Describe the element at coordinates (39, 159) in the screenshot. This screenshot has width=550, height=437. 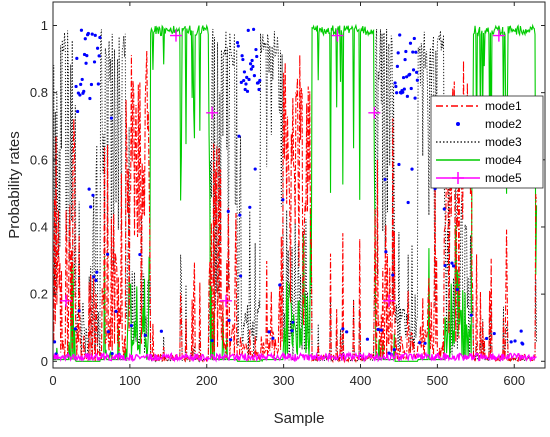
I see `y-tick-label: 0.6` at that location.